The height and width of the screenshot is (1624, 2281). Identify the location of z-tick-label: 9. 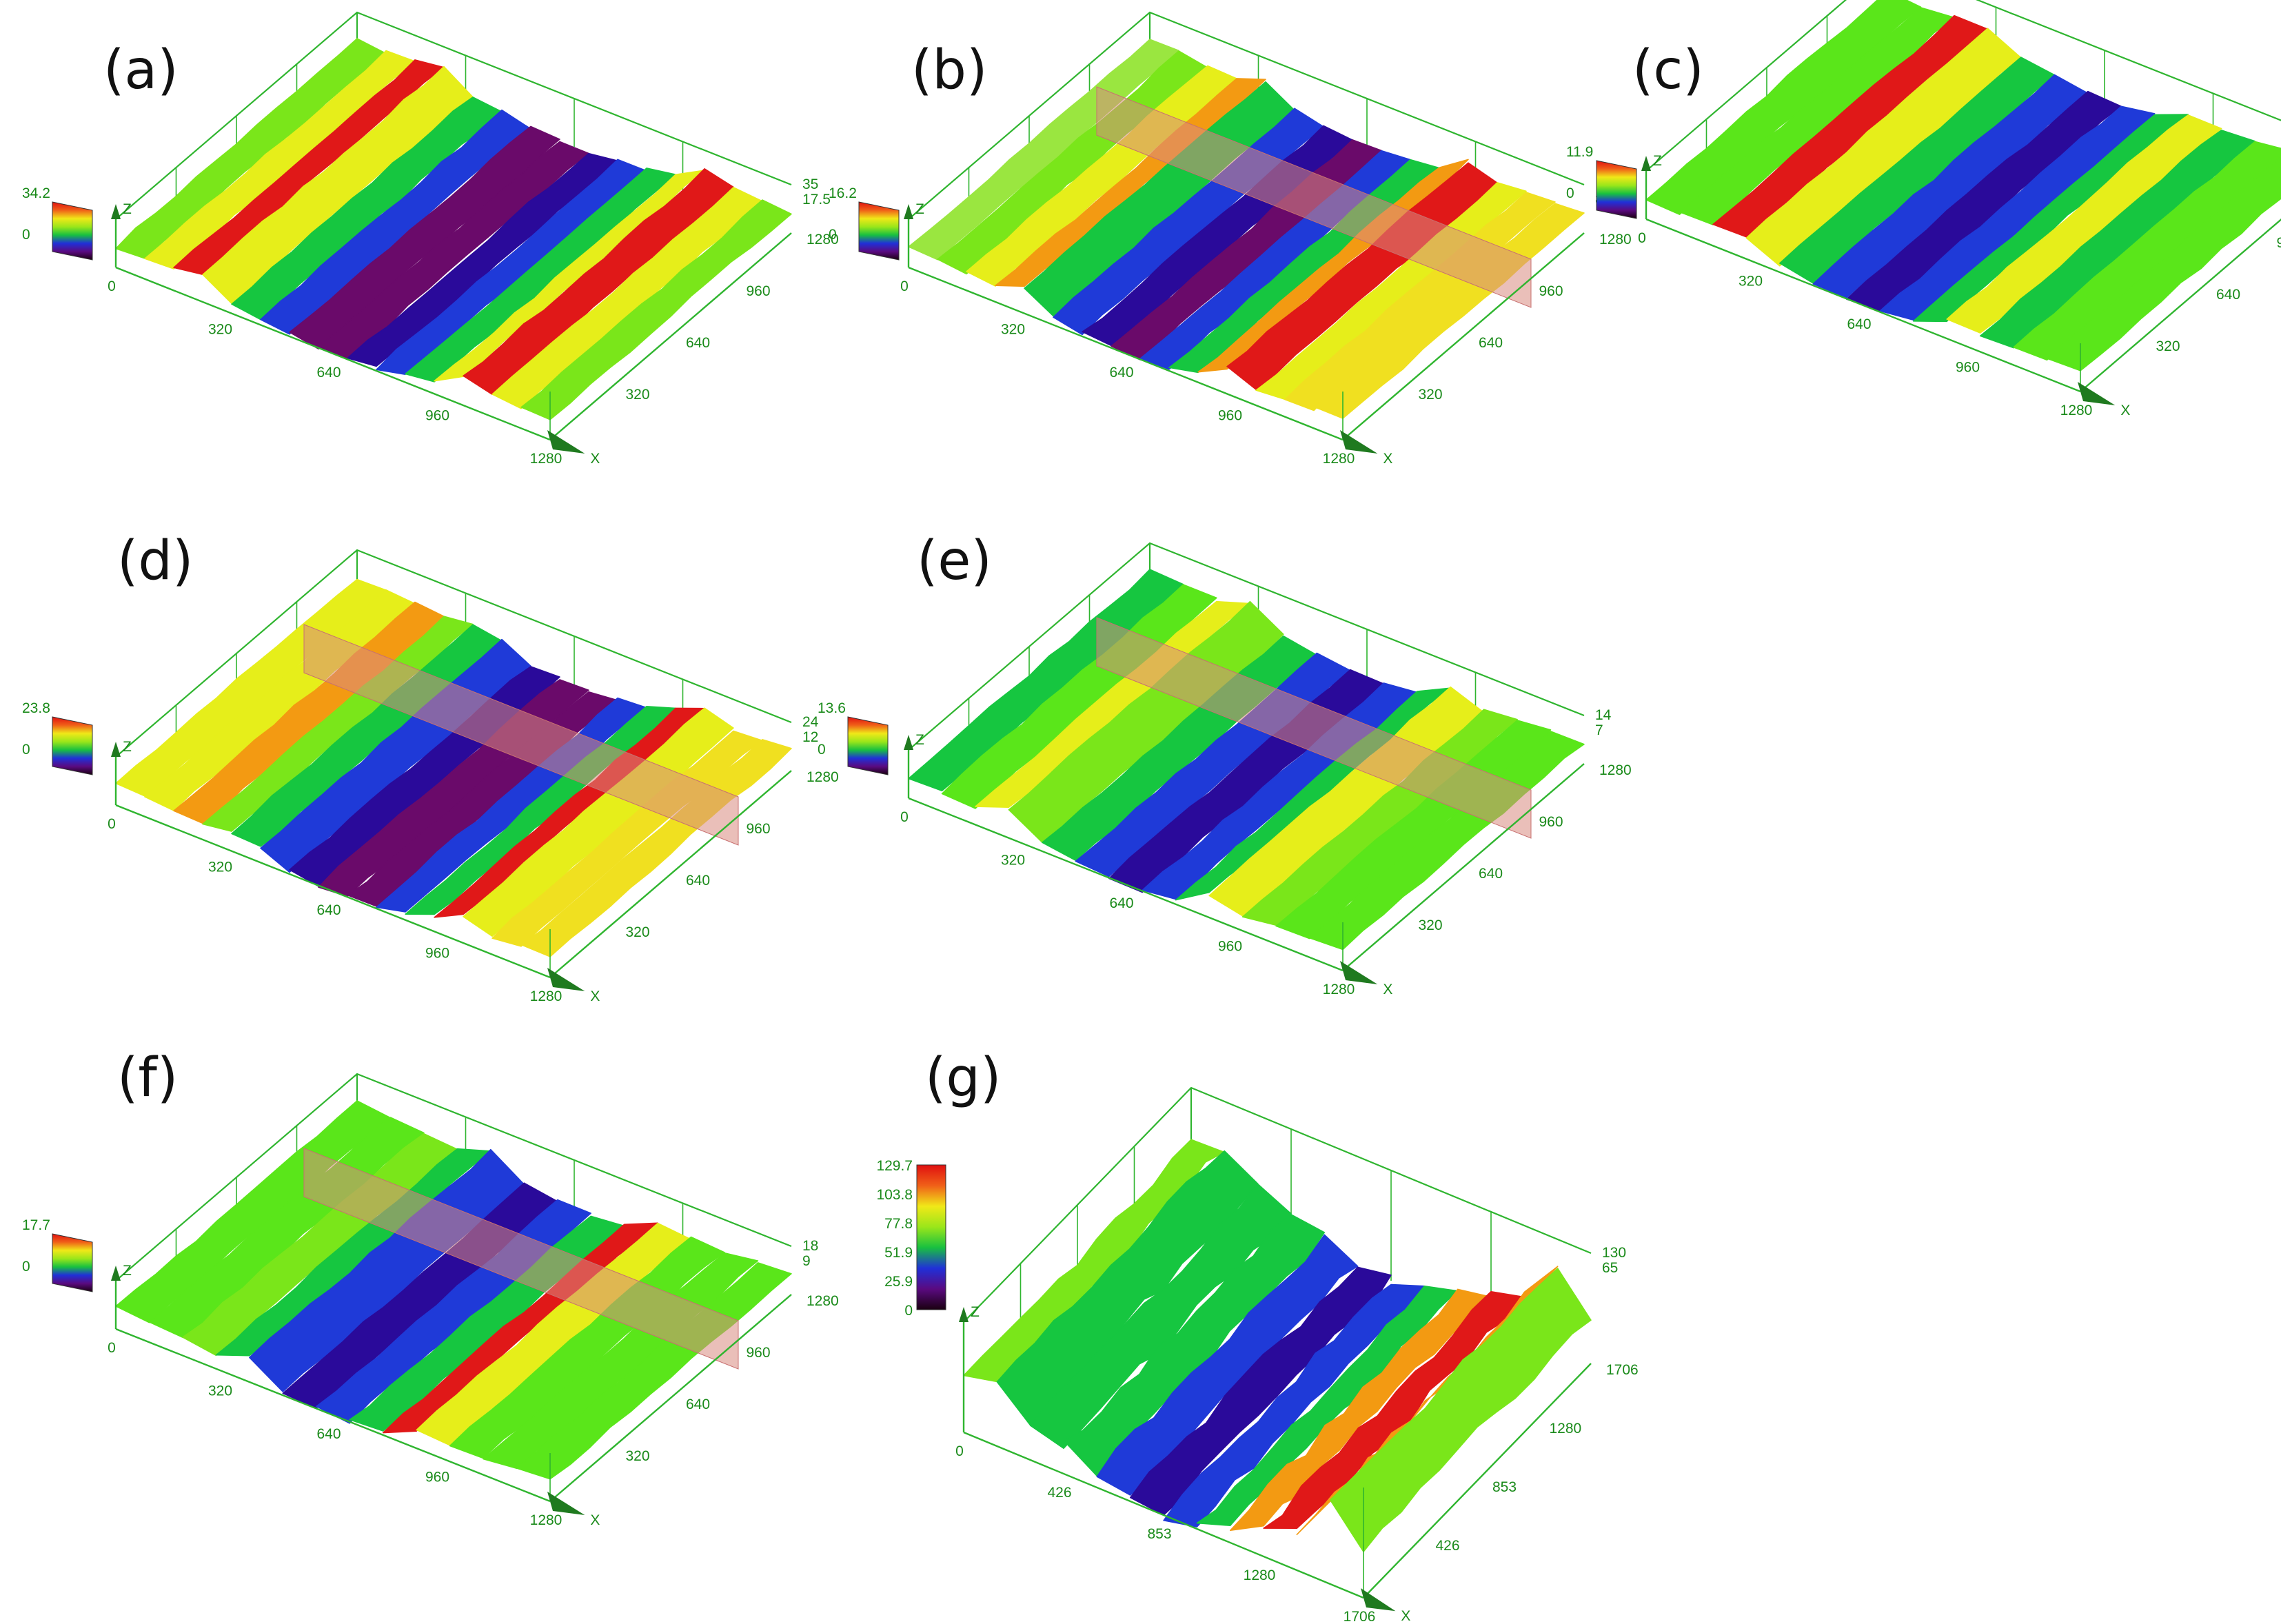
(807, 1261).